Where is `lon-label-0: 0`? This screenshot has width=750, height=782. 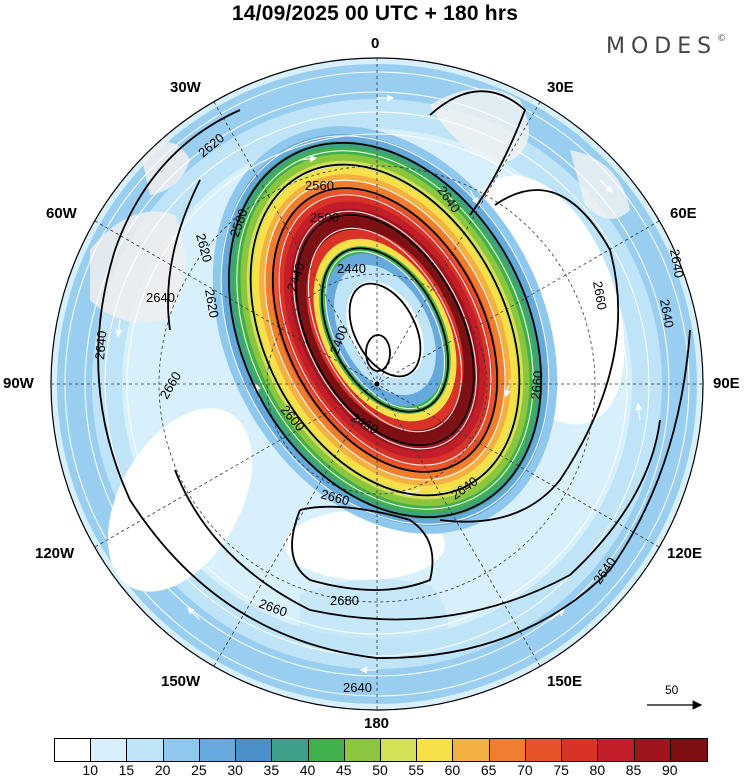 lon-label-0: 0 is located at coordinates (375, 43).